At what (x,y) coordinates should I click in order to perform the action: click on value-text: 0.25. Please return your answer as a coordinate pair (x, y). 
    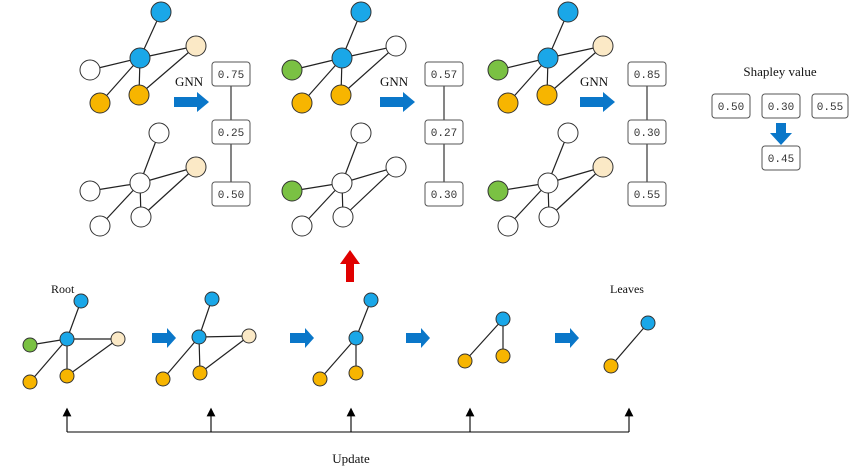
    Looking at the image, I should click on (231, 134).